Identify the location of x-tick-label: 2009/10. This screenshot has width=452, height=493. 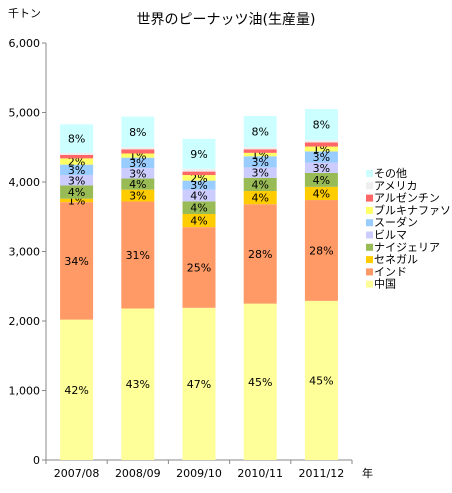
(199, 473).